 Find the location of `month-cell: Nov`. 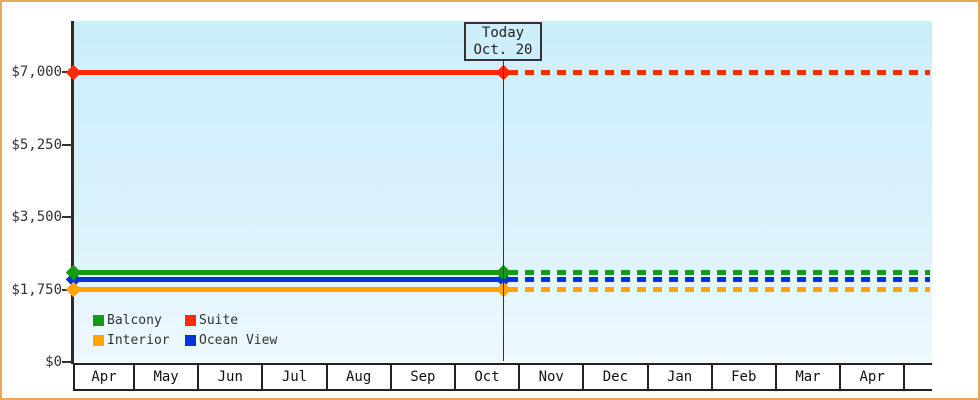

month-cell: Nov is located at coordinates (552, 377).